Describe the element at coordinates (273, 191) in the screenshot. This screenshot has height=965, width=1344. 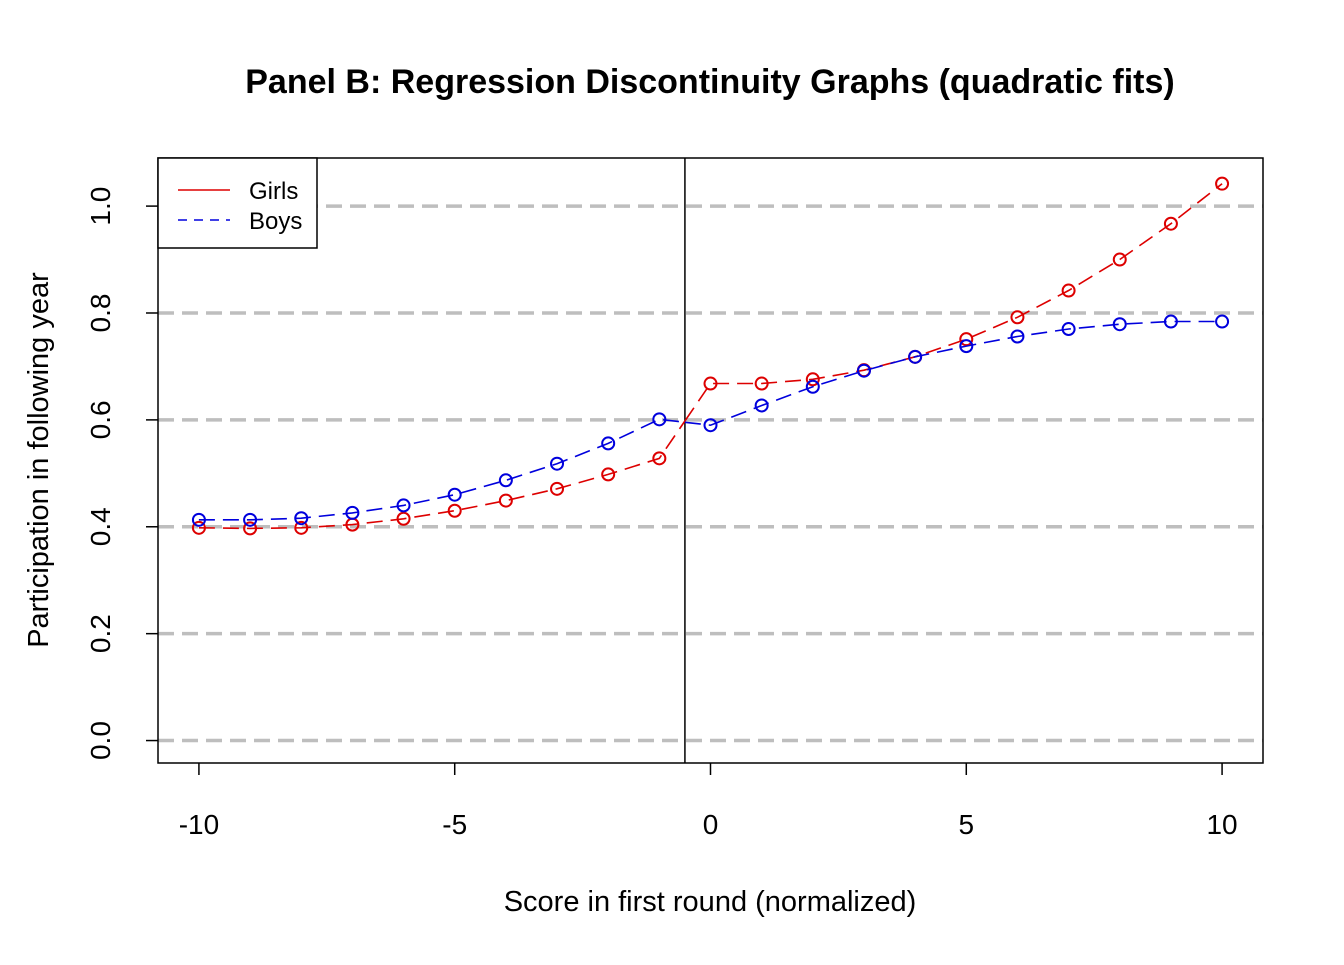
I see `legend-girls-label: Girls` at that location.